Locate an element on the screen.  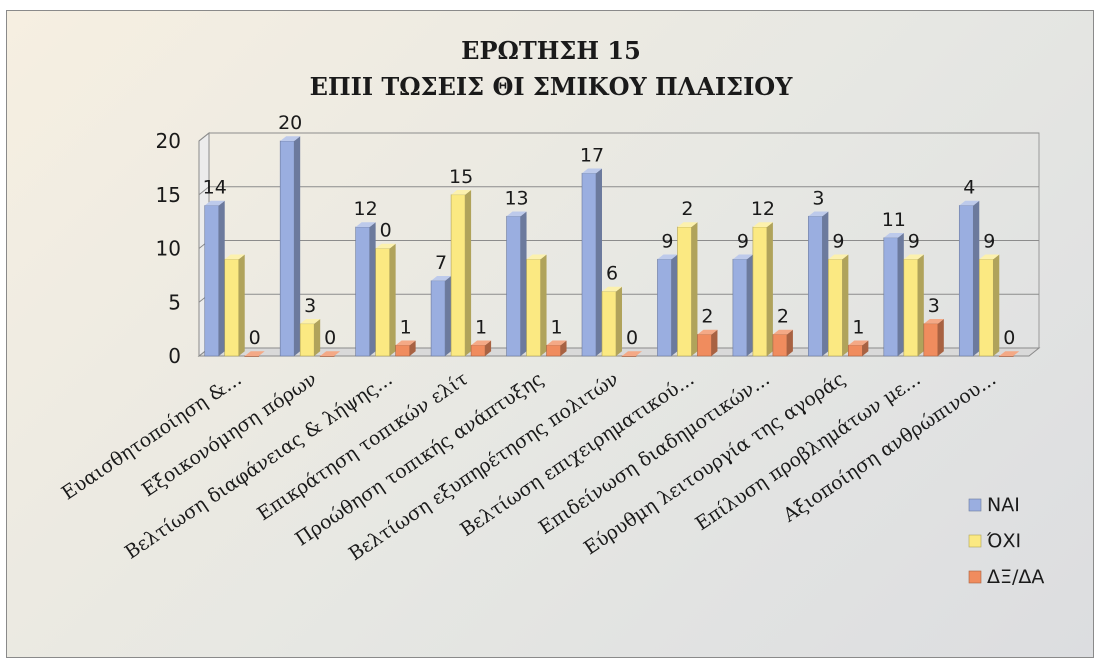
data-label: 4 is located at coordinates (969, 188).